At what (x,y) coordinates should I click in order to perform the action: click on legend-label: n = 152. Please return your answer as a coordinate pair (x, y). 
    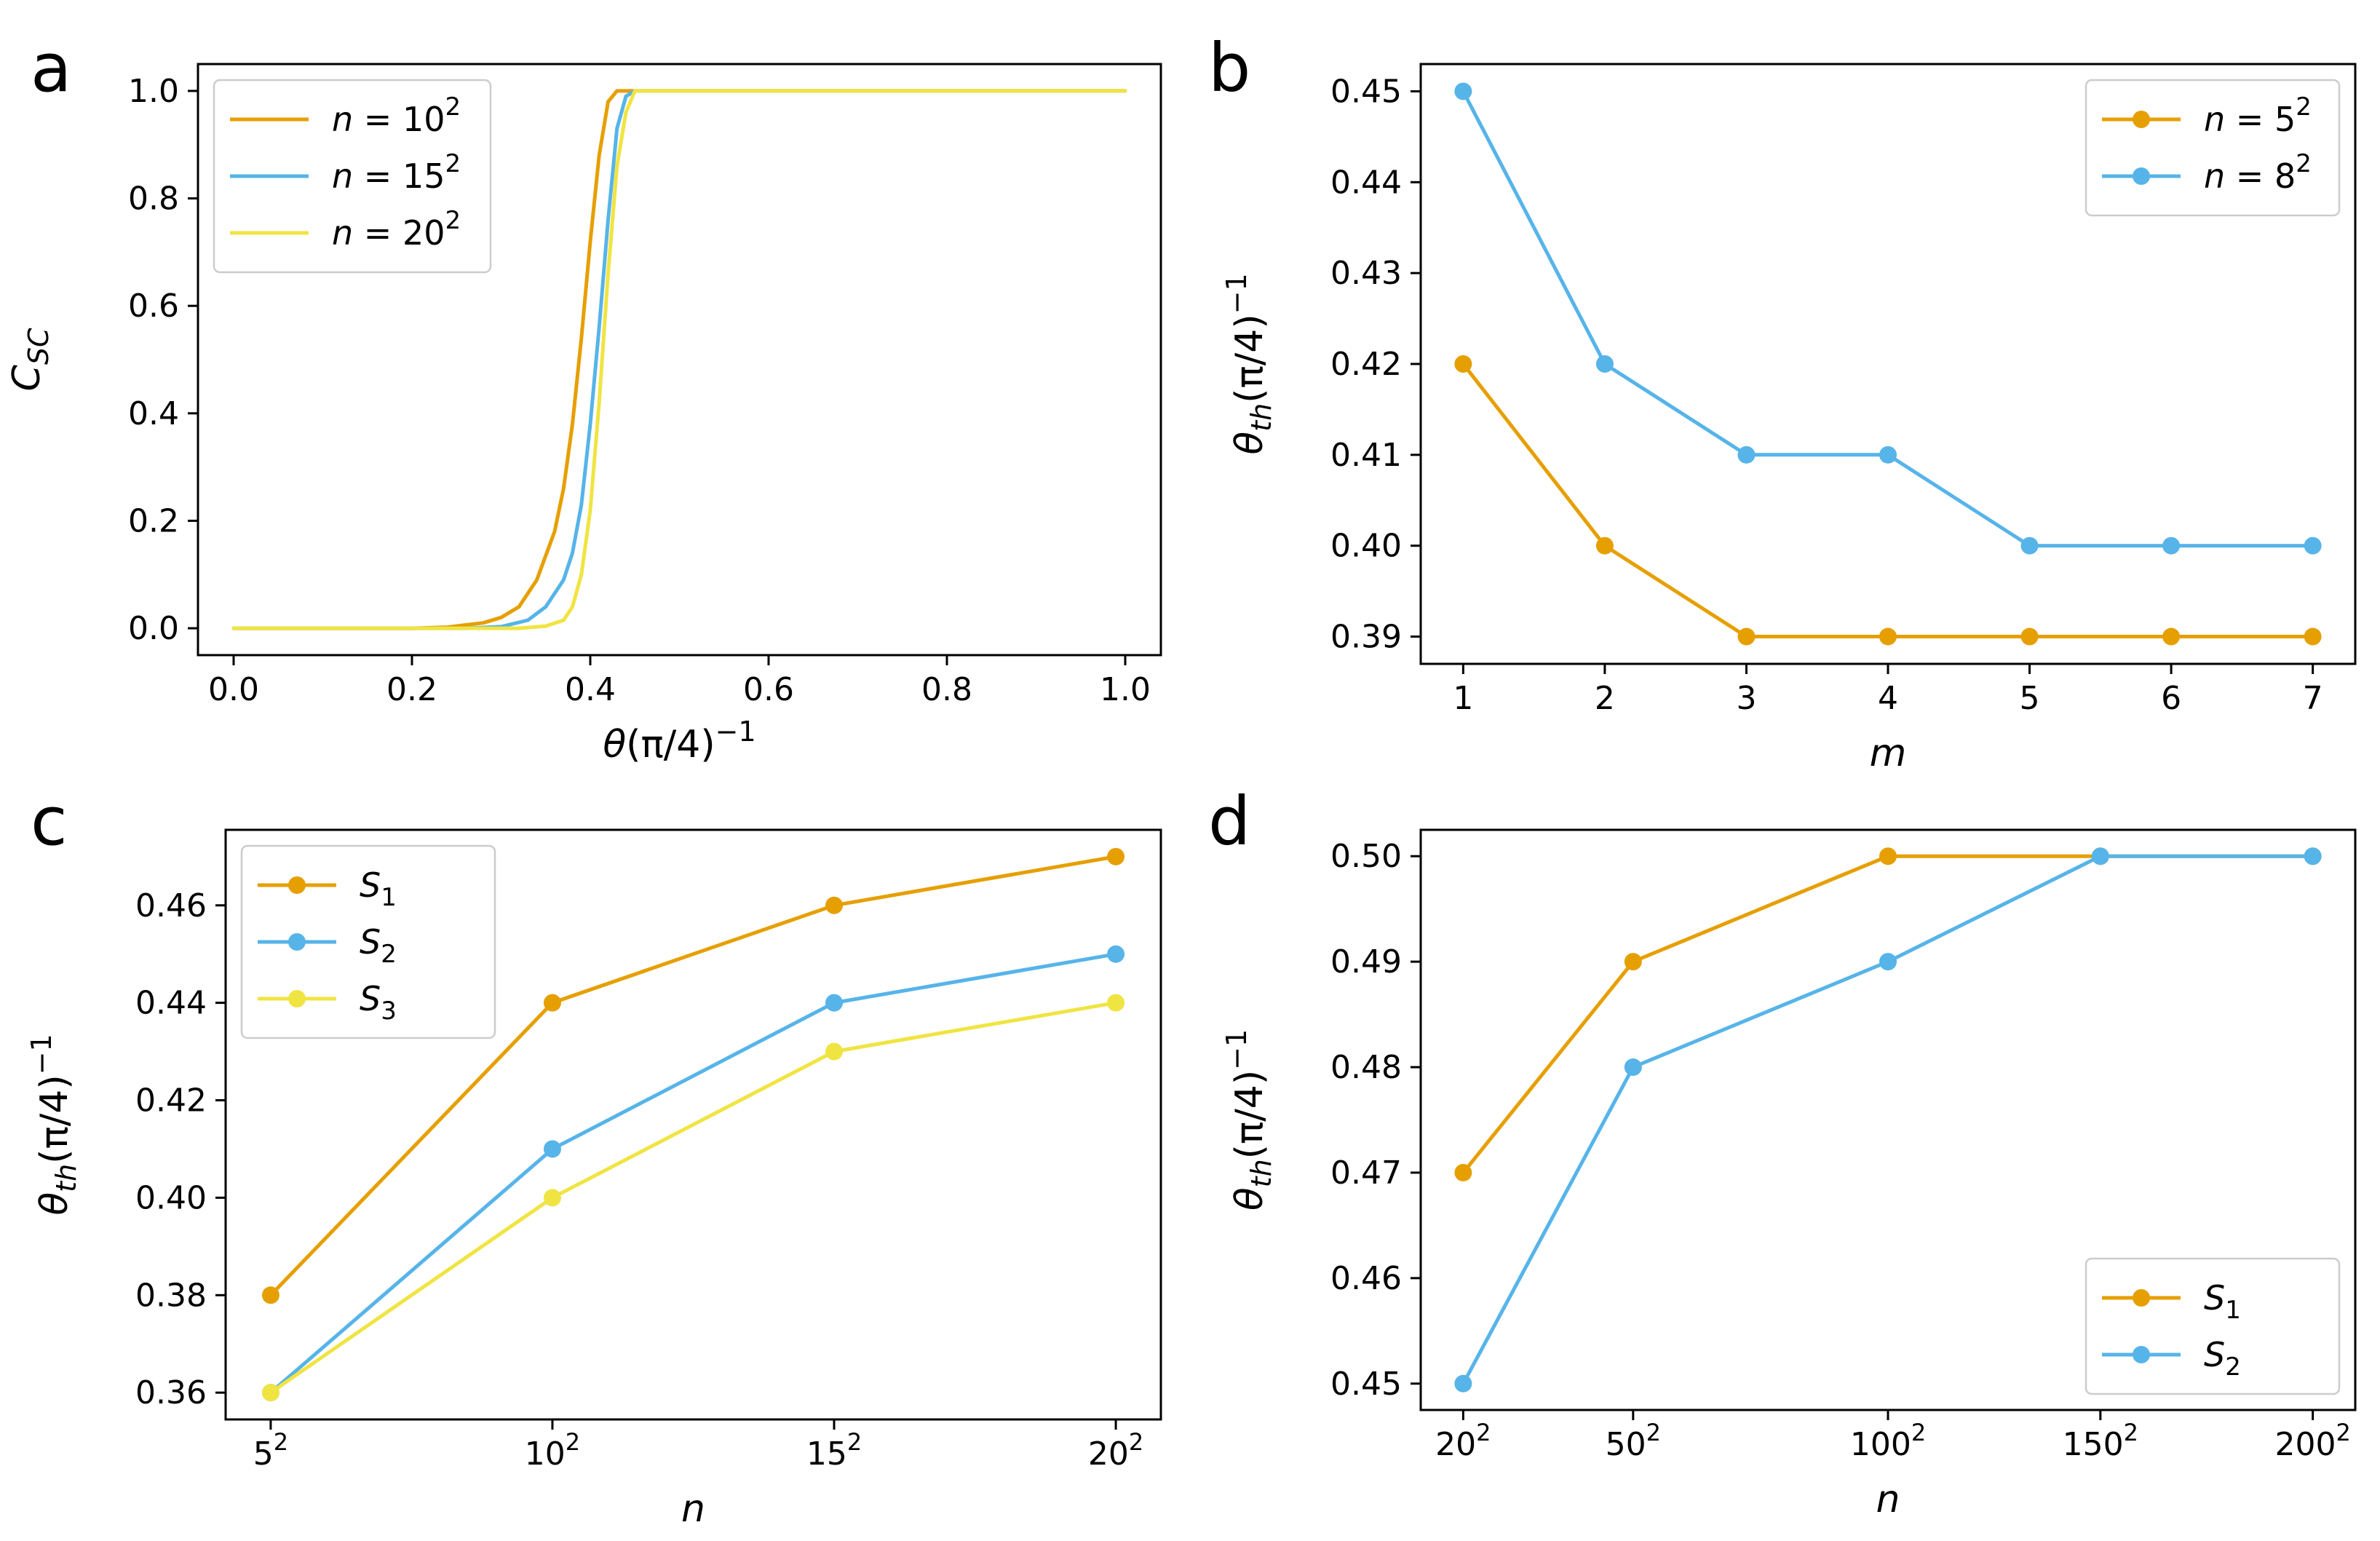
    Looking at the image, I should click on (396, 172).